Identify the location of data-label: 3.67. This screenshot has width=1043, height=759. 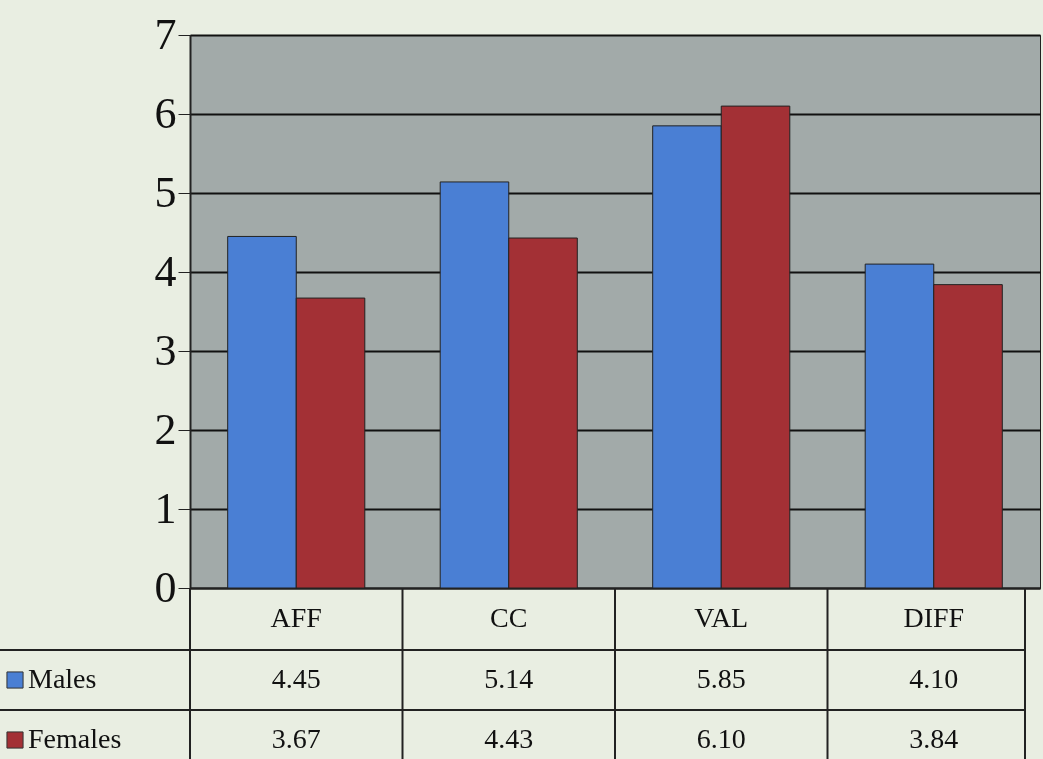
(296, 738).